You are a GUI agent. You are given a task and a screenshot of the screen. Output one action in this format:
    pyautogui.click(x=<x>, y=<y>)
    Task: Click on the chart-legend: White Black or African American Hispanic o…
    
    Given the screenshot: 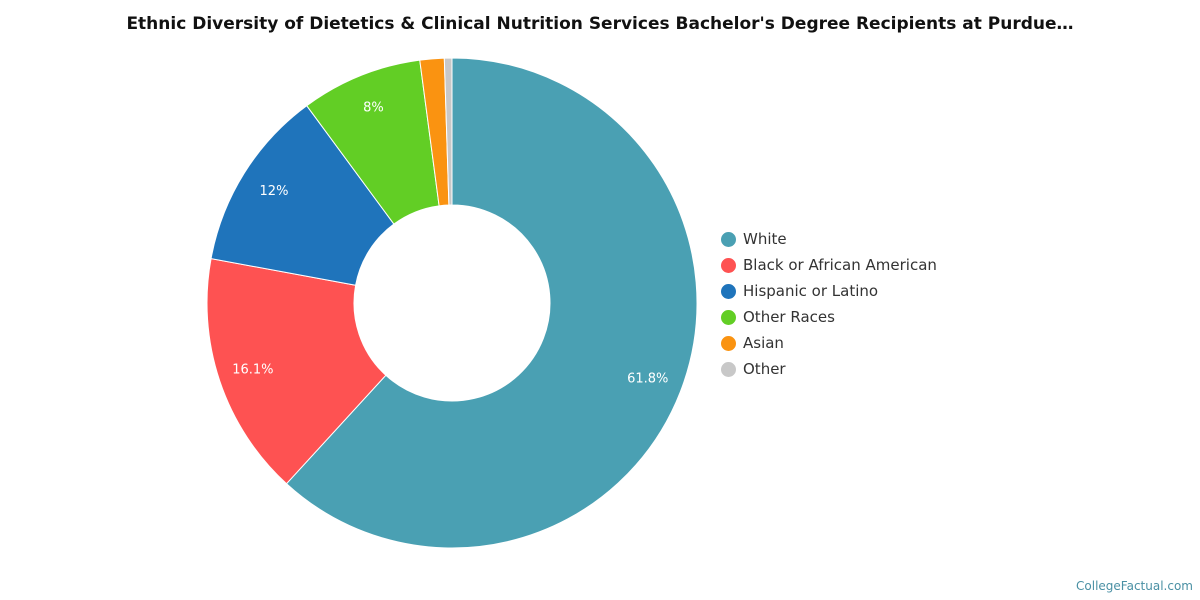 What is the action you would take?
    pyautogui.click(x=829, y=304)
    